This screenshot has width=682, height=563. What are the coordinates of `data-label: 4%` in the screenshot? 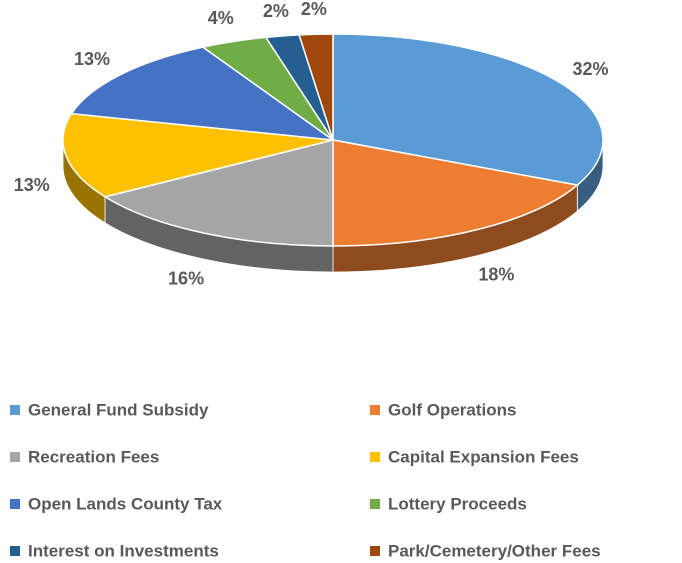 It's located at (221, 18).